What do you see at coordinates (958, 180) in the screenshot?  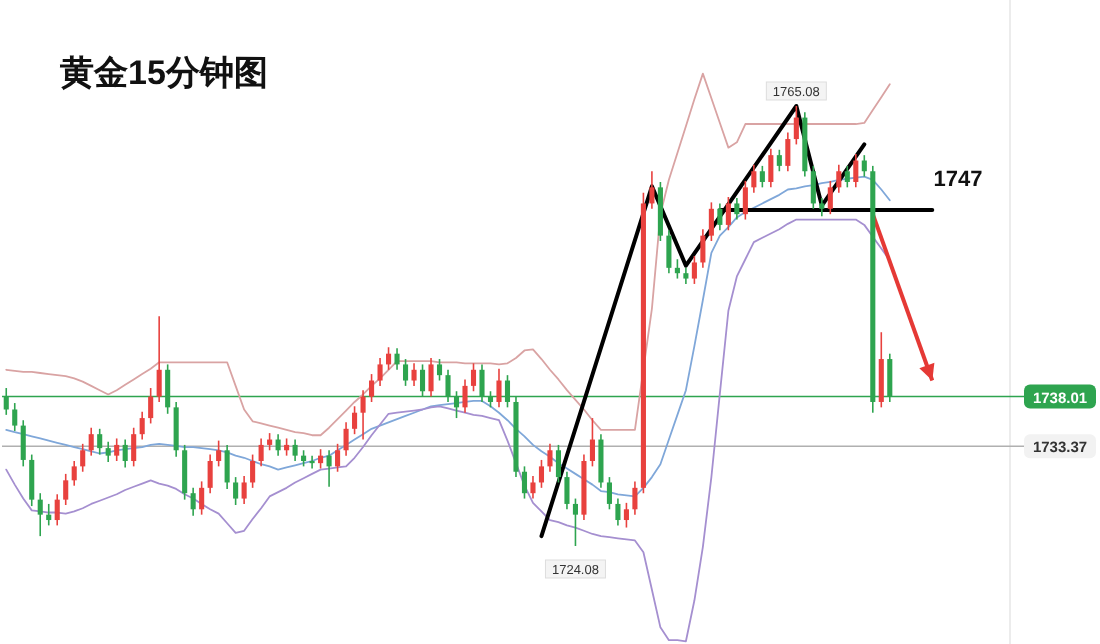 I see `annotation: 1747` at bounding box center [958, 180].